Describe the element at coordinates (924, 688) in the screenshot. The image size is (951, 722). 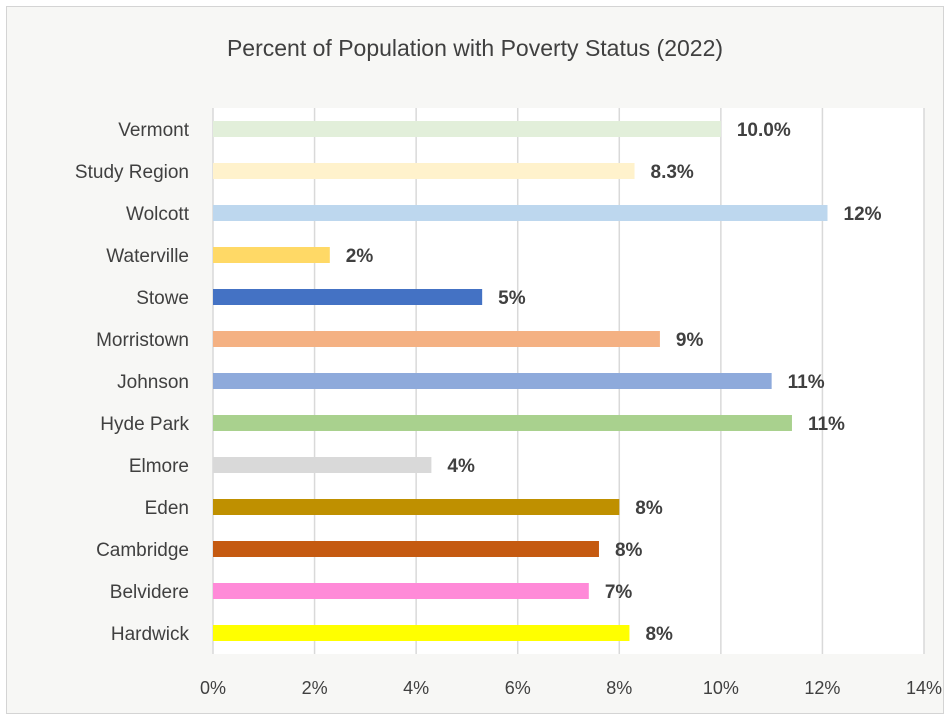
I see `x-tick-label: 14%` at that location.